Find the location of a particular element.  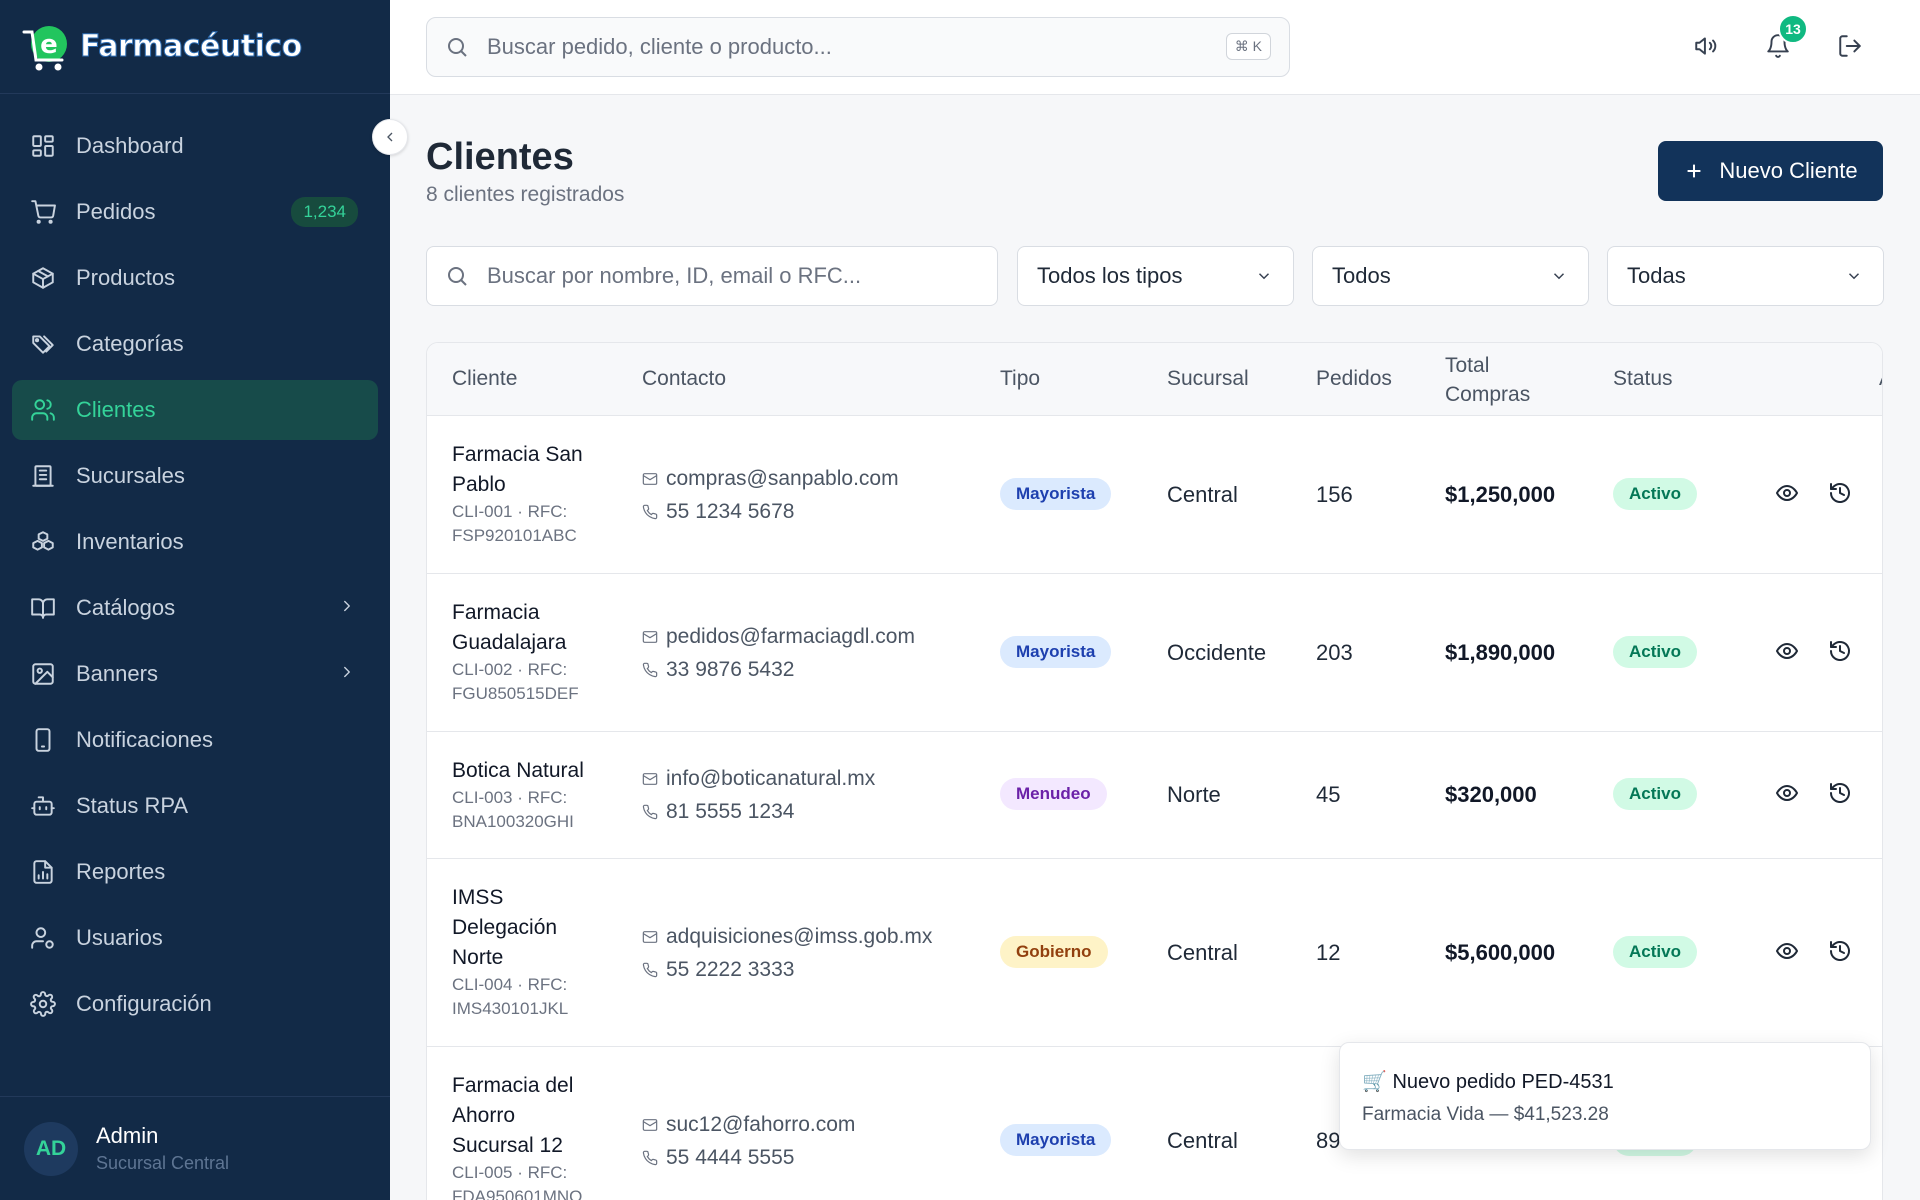

plus-icon is located at coordinates (1694, 171).